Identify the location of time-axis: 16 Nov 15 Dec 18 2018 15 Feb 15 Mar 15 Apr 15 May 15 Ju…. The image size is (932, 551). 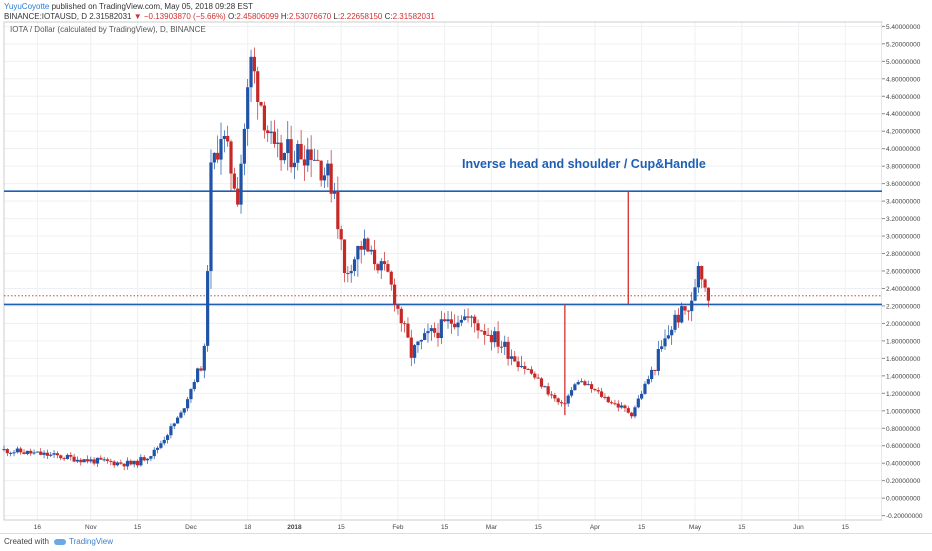
(442, 527).